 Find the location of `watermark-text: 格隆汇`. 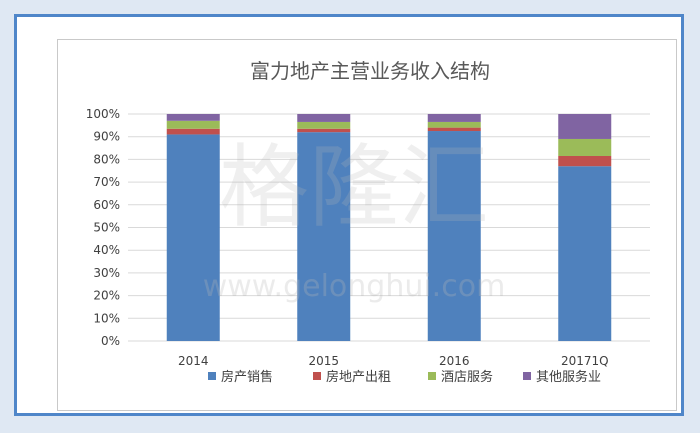

watermark-text: 格隆汇 is located at coordinates (354, 187).